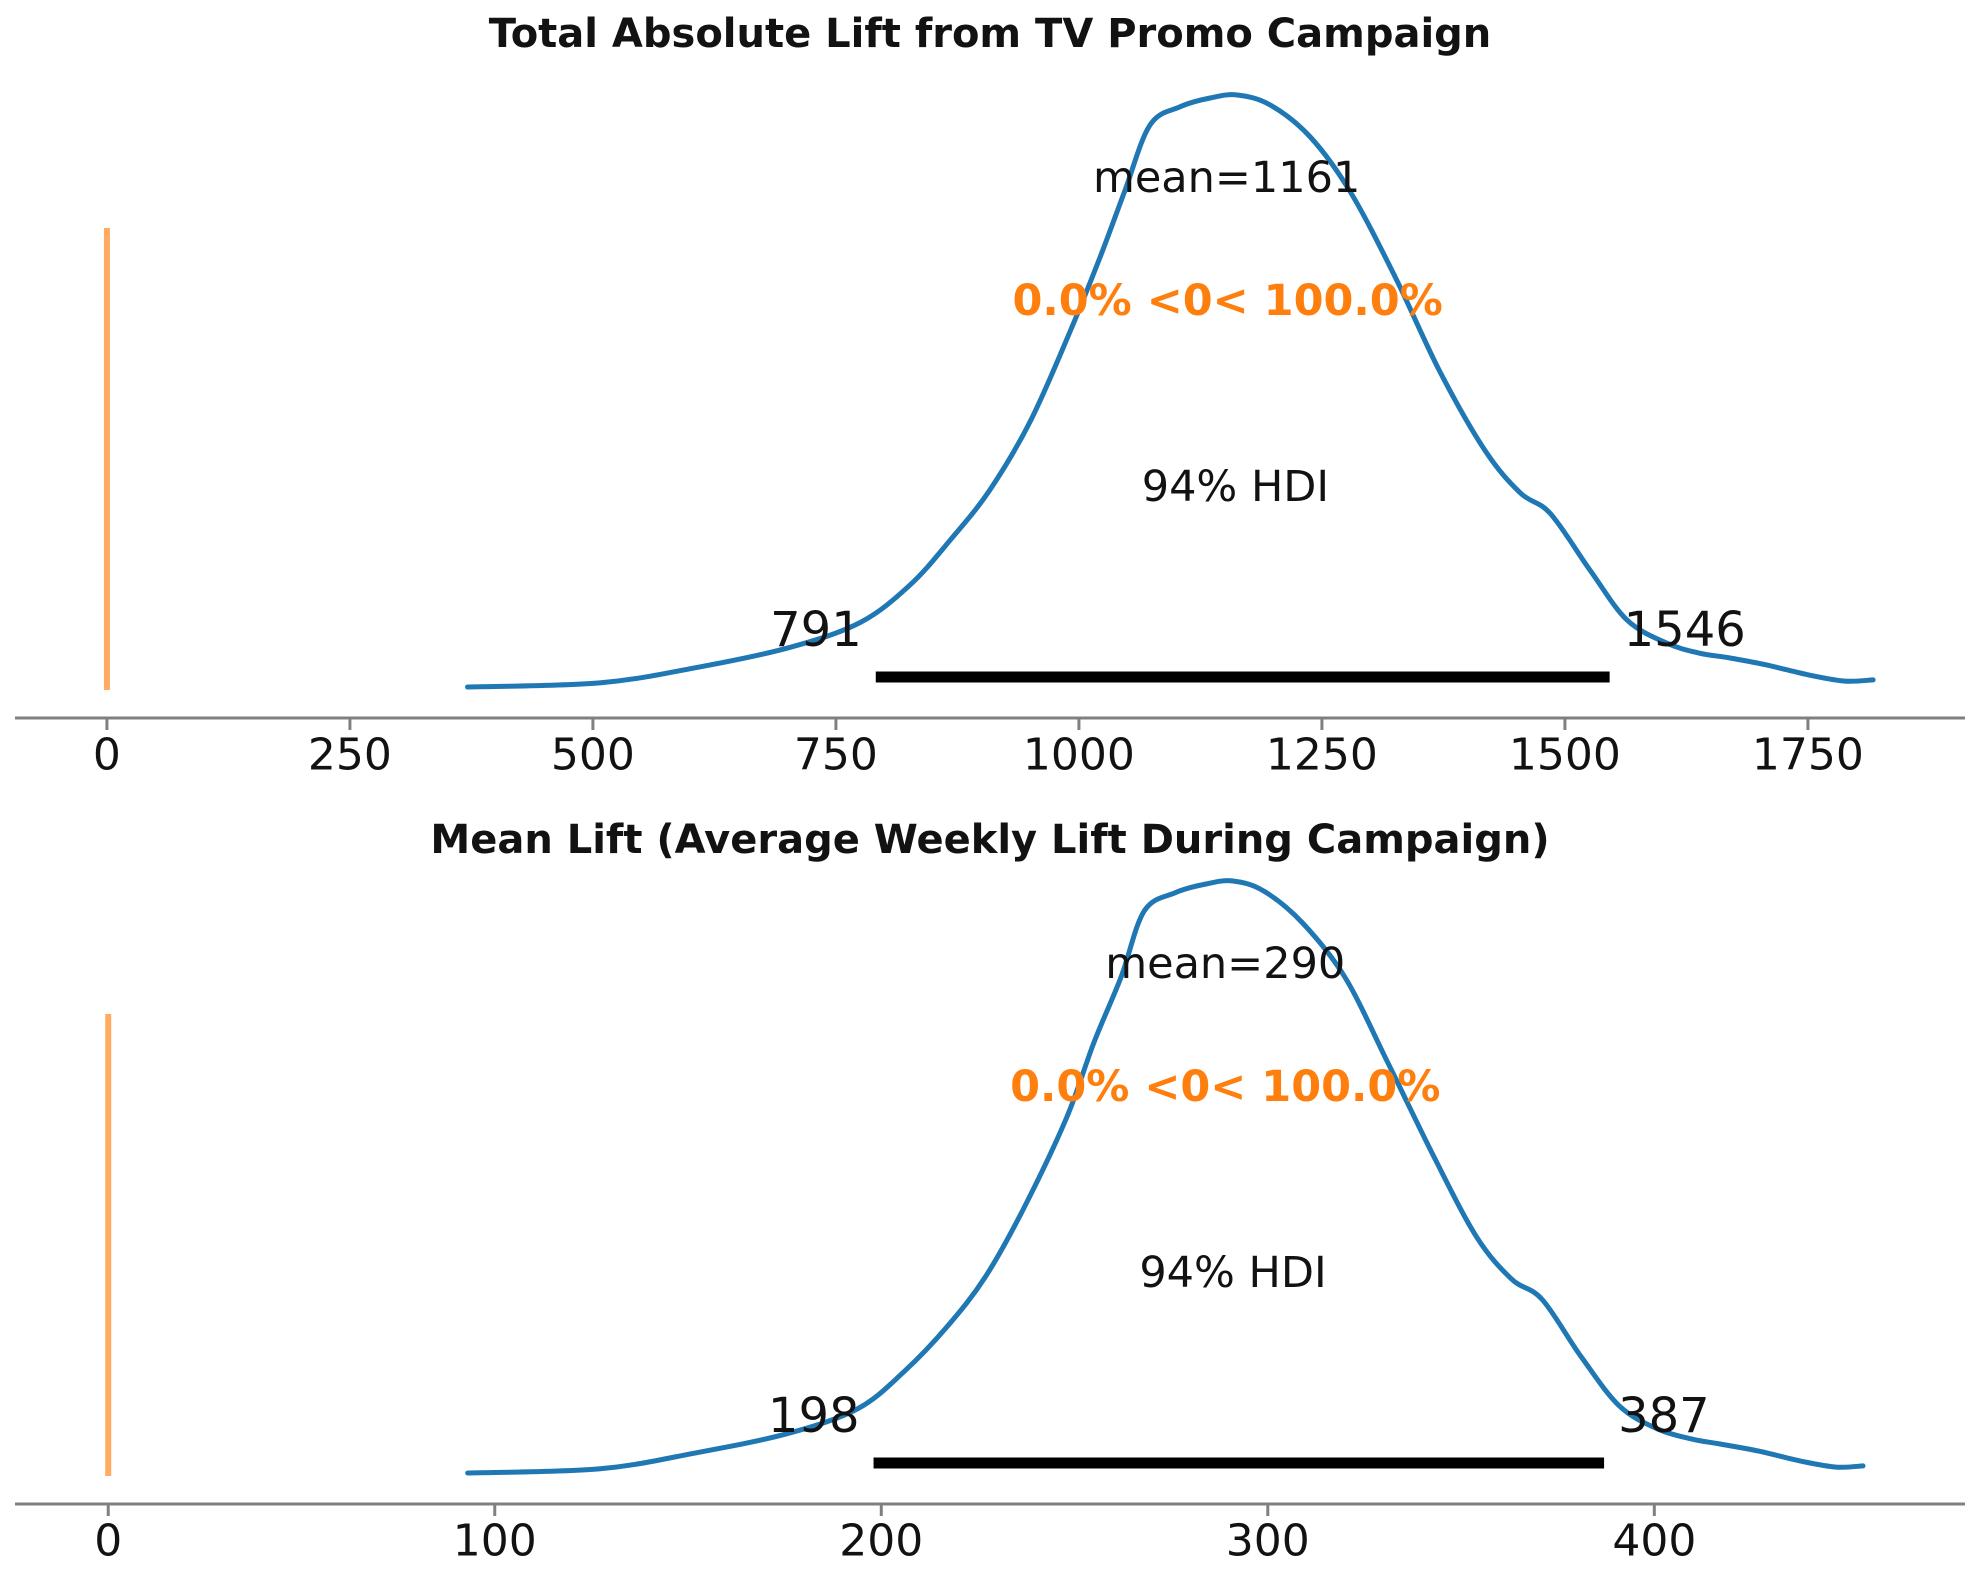 The width and height of the screenshot is (1979, 1580). What do you see at coordinates (1654, 1541) in the screenshot?
I see `x-axis-tick-label: 400` at bounding box center [1654, 1541].